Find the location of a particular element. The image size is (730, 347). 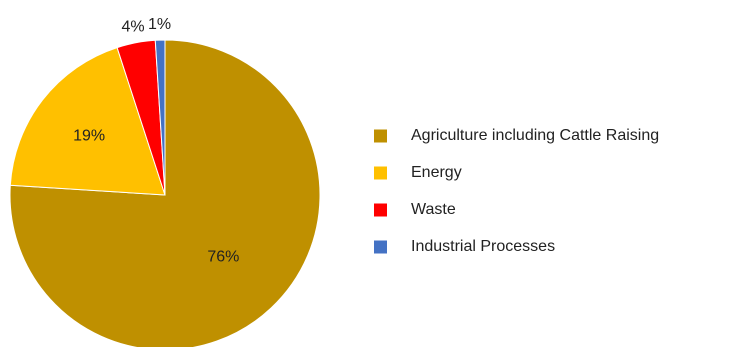

legend-item: Agriculture including Cattle Raising is located at coordinates (516, 135).